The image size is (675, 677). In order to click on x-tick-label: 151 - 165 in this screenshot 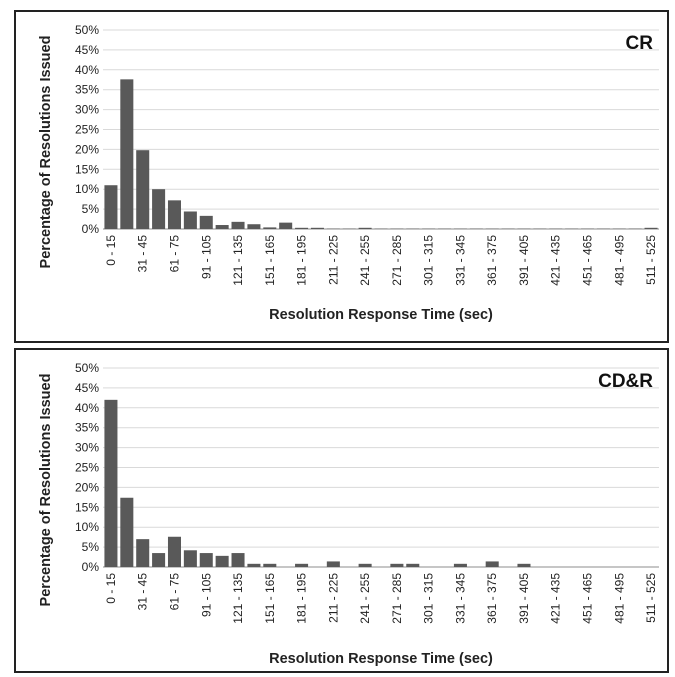, I will do `click(270, 598)`.